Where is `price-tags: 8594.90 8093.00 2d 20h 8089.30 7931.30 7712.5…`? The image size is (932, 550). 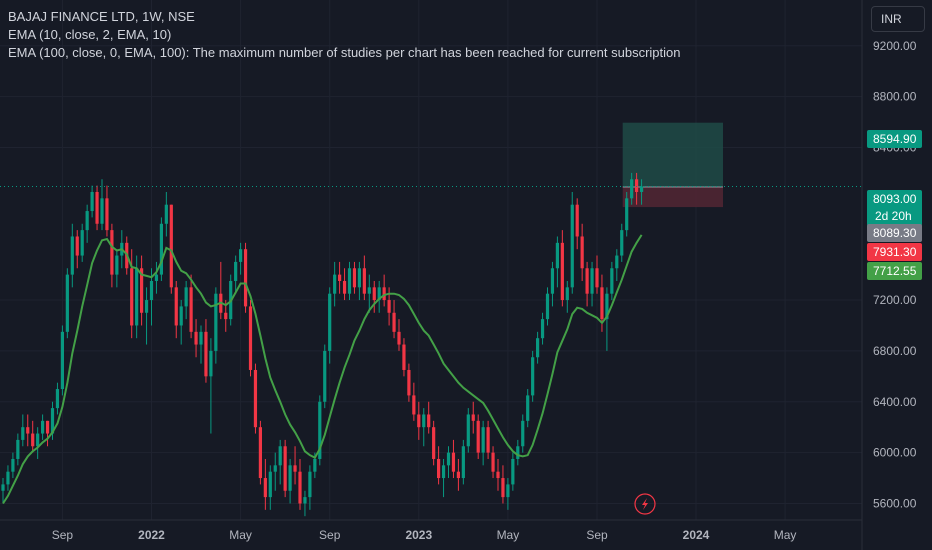 price-tags: 8594.90 8093.00 2d 20h 8089.30 7931.30 7712.5… is located at coordinates (894, 205).